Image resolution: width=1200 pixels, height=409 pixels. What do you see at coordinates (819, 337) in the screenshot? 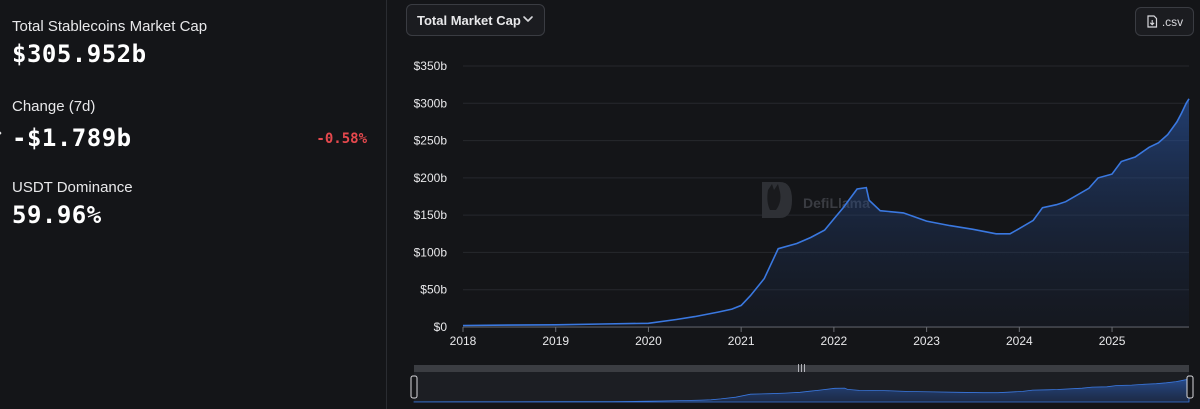
I see `x-axis: 2018 2019 2020 2021 2022 2023 2024 2025` at bounding box center [819, 337].